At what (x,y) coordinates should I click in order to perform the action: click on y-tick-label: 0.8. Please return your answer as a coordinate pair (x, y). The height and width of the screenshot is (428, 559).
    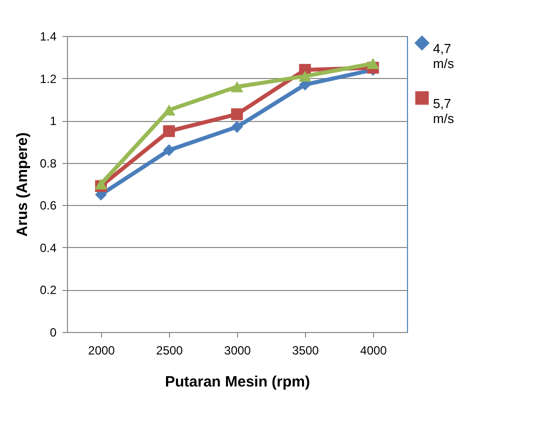
    Looking at the image, I should click on (48, 163).